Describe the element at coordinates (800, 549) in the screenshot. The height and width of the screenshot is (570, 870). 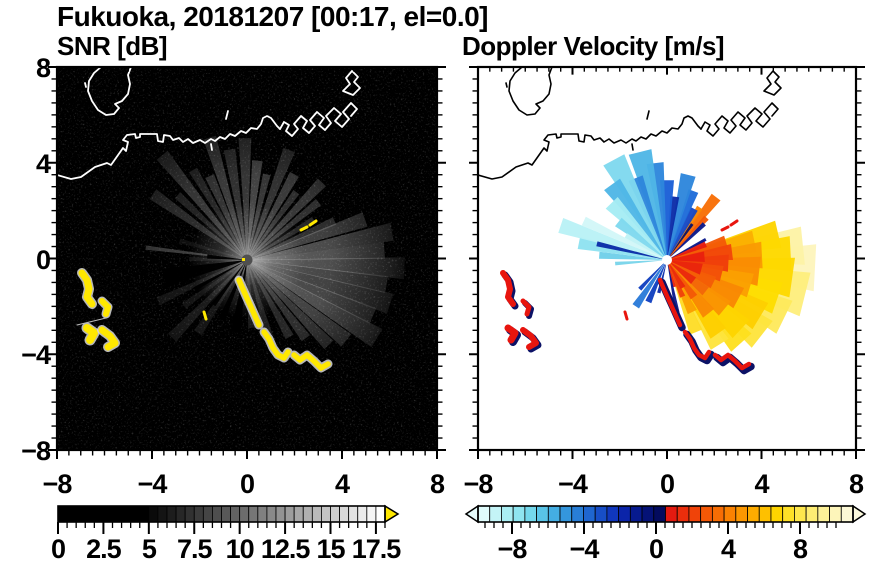
I see `vel-colorbar-label: 8` at that location.